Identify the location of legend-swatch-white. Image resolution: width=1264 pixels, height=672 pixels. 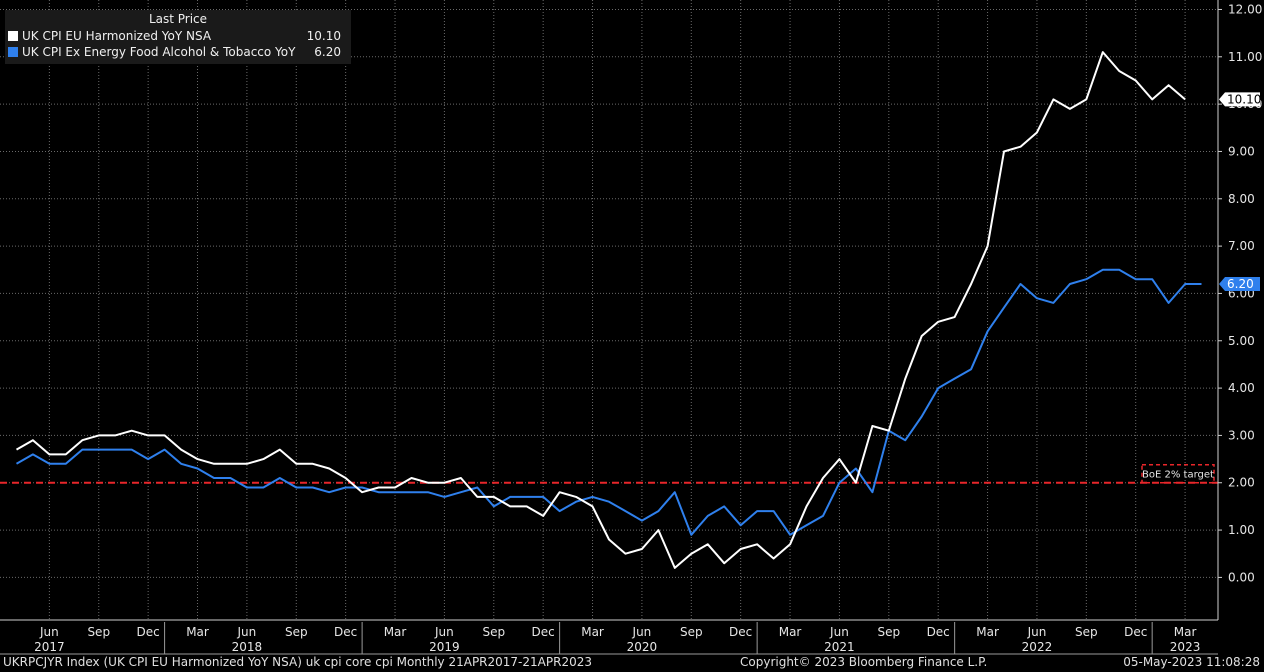
(13, 36).